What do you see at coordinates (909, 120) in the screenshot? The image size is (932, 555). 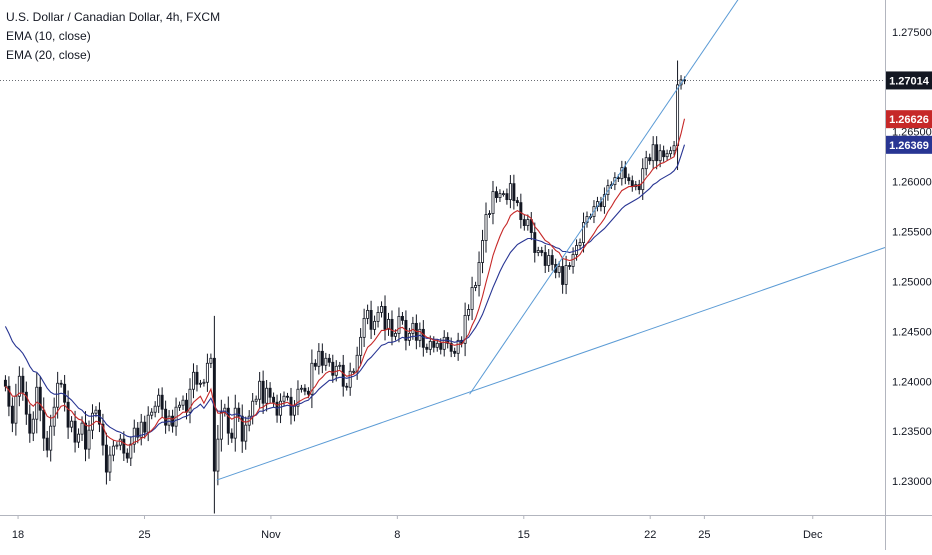 I see `ema10-price-tag-label: 1.26626` at bounding box center [909, 120].